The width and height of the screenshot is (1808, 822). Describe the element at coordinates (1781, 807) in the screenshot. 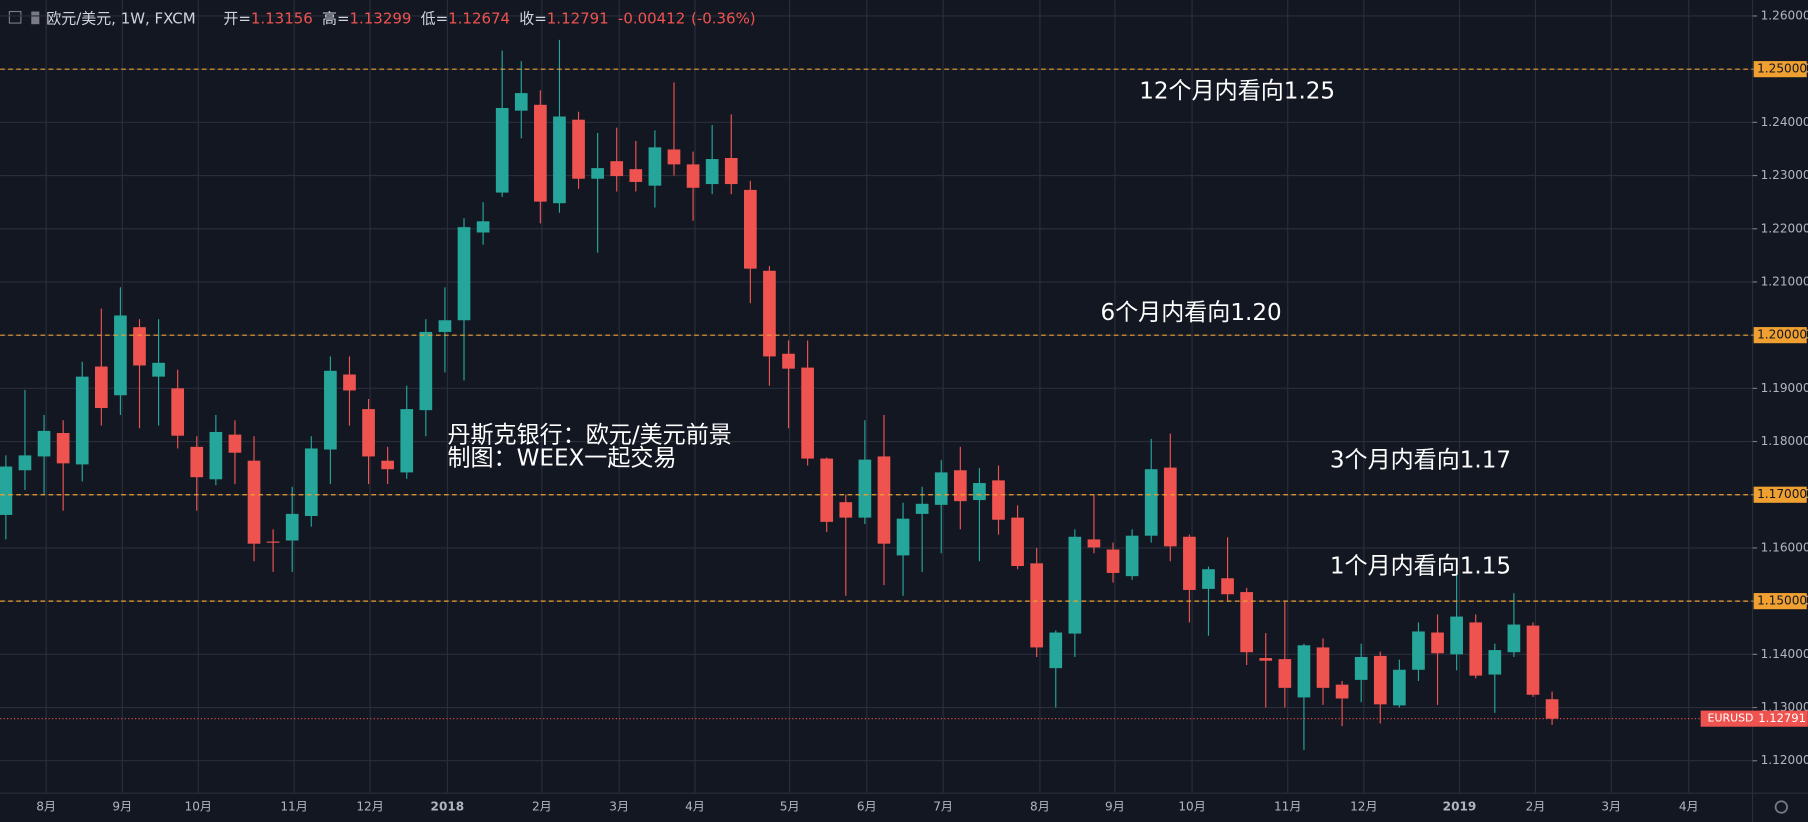

I see `settings-icon` at that location.